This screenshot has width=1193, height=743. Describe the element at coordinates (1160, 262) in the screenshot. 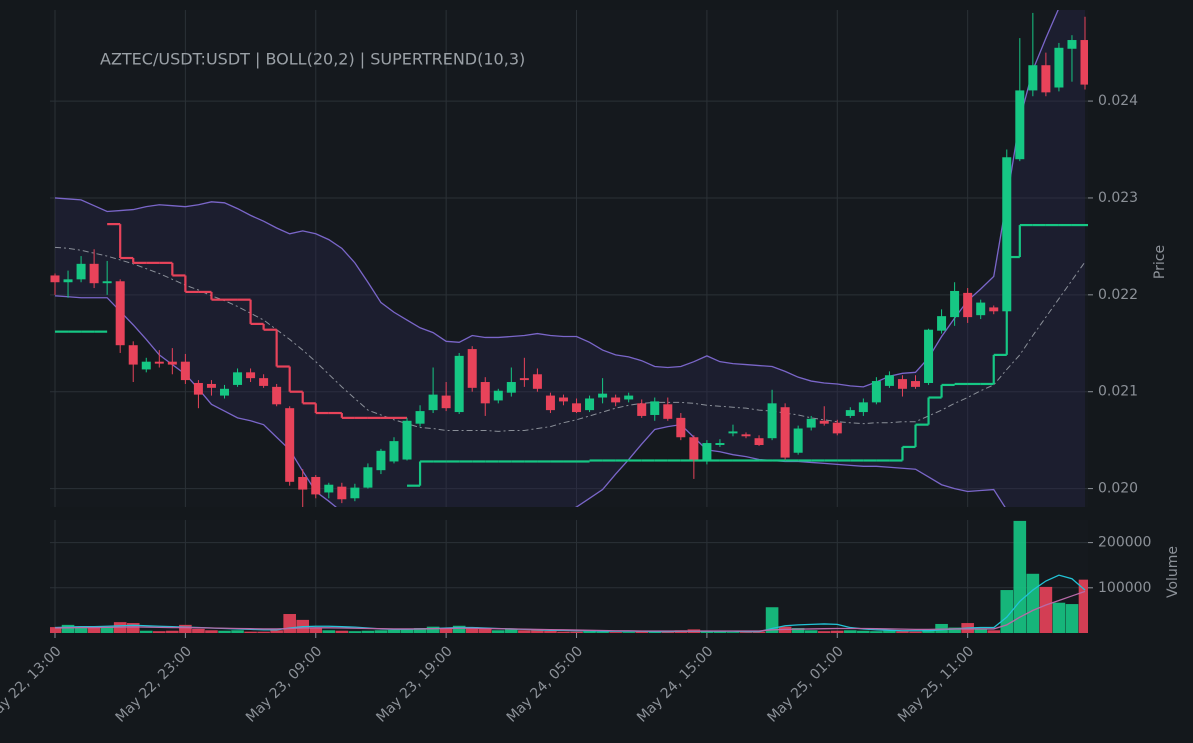

I see `y-axis-label: Price` at that location.